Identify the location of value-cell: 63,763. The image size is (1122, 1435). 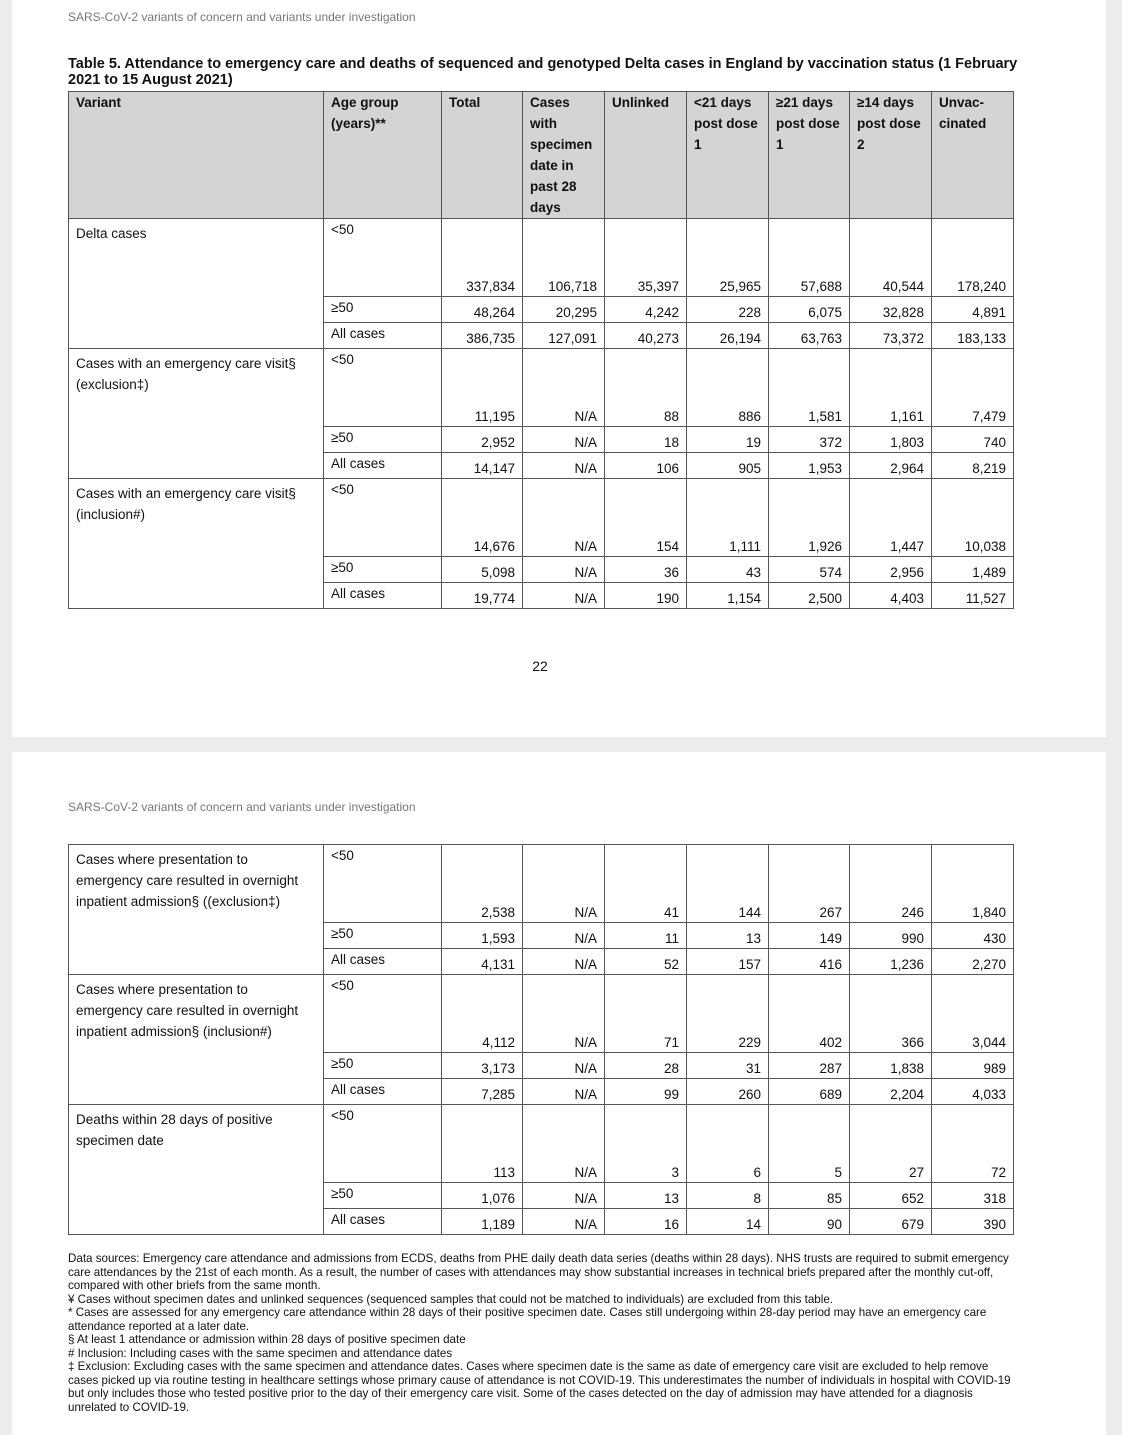
(809, 335).